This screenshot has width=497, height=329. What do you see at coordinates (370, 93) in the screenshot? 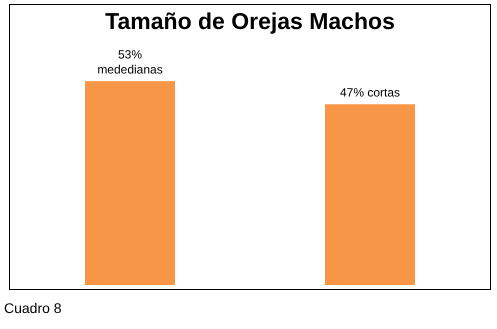
I see `data-label: 47% cortas` at bounding box center [370, 93].